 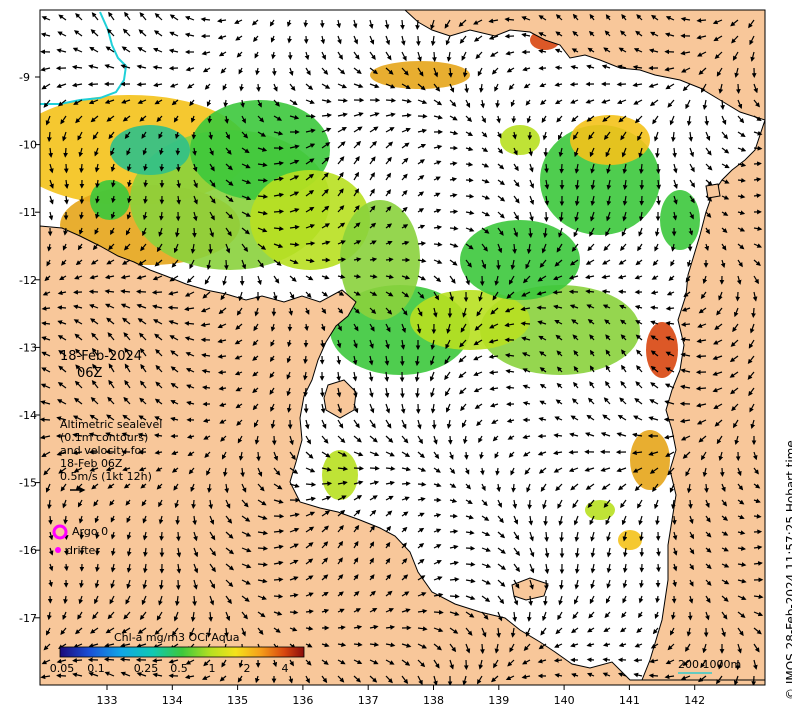 I want to click on y-tick-label: -14, so click(x=28, y=415).